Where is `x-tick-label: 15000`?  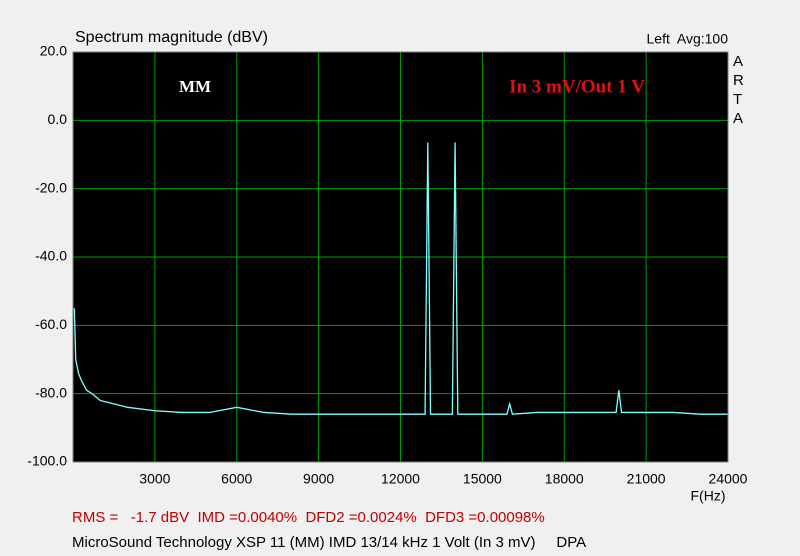
x-tick-label: 15000 is located at coordinates (482, 479).